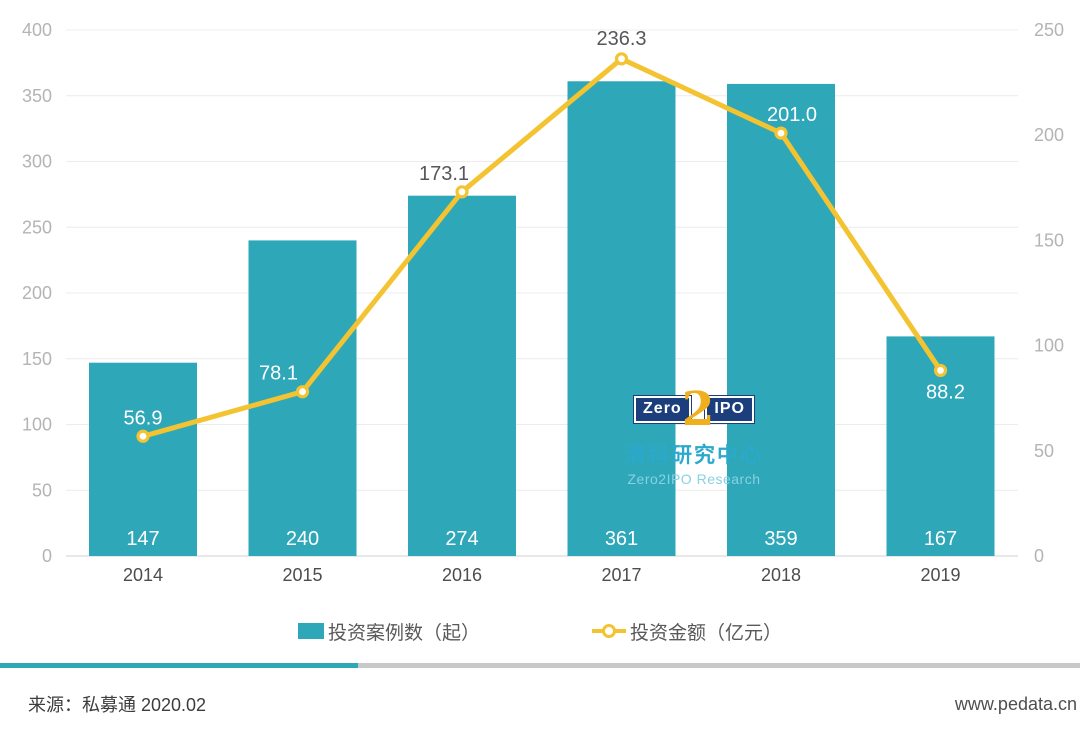 This screenshot has width=1080, height=734. I want to click on left-axis-tick-400: 400, so click(37, 30).